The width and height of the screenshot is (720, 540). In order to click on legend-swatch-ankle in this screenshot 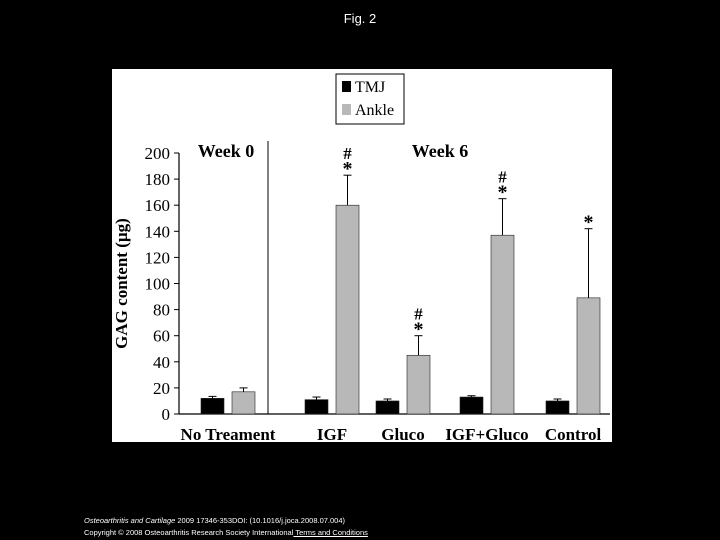, I will do `click(346, 109)`.